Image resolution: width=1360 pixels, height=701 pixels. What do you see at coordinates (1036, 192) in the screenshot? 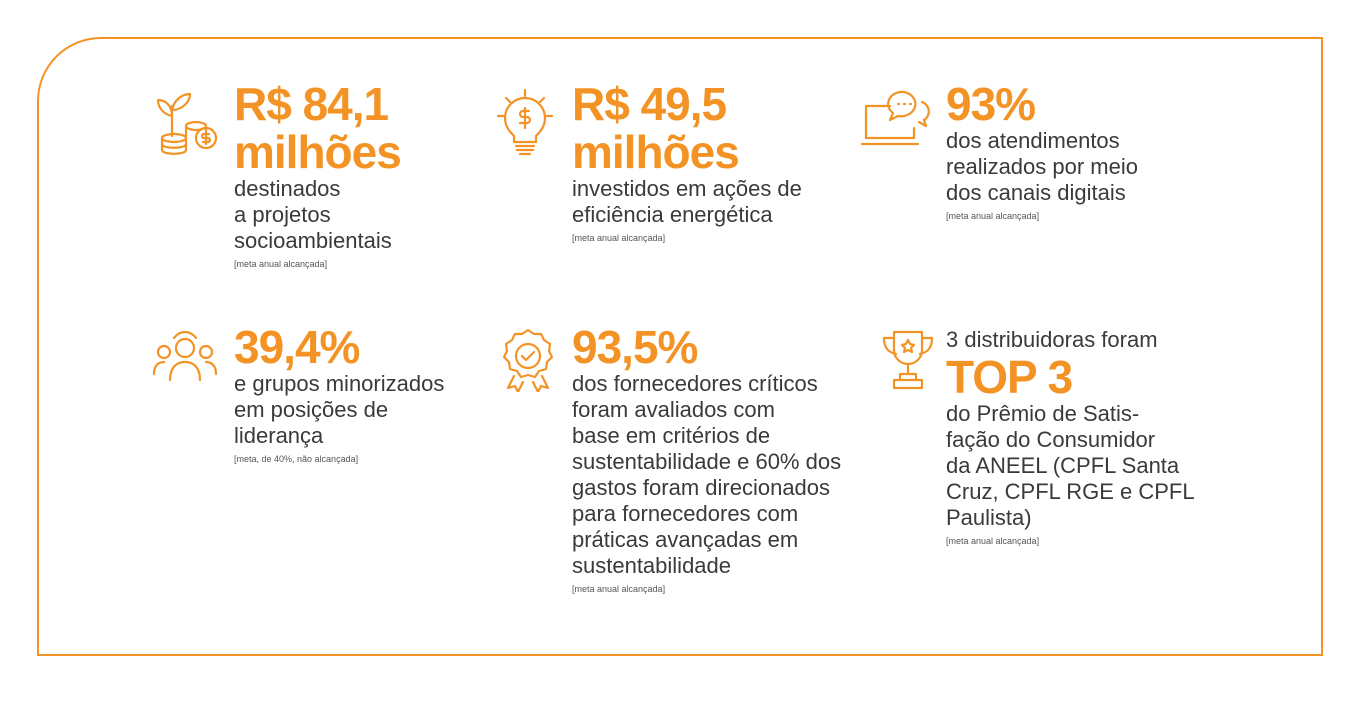
I see `description-line: dos canais digitais` at bounding box center [1036, 192].